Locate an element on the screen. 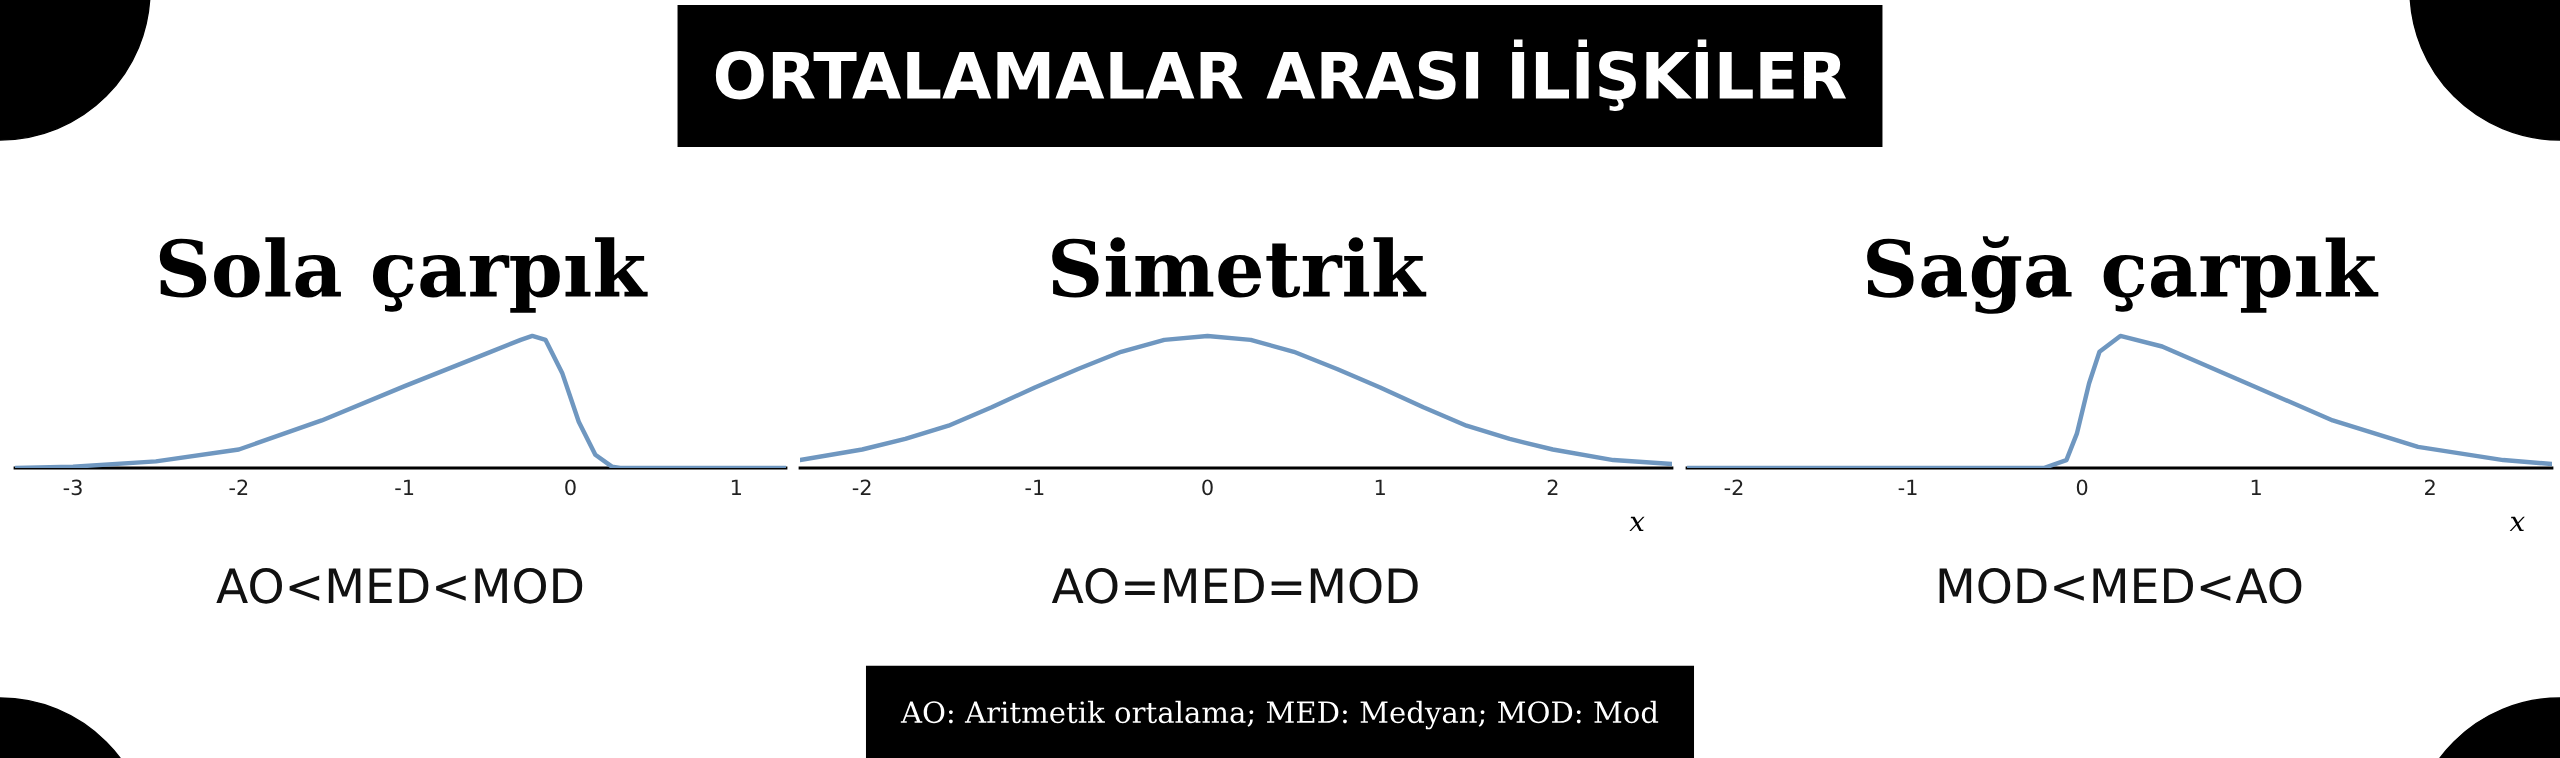  chart-title: Sağa çarpık is located at coordinates (2123, 275).